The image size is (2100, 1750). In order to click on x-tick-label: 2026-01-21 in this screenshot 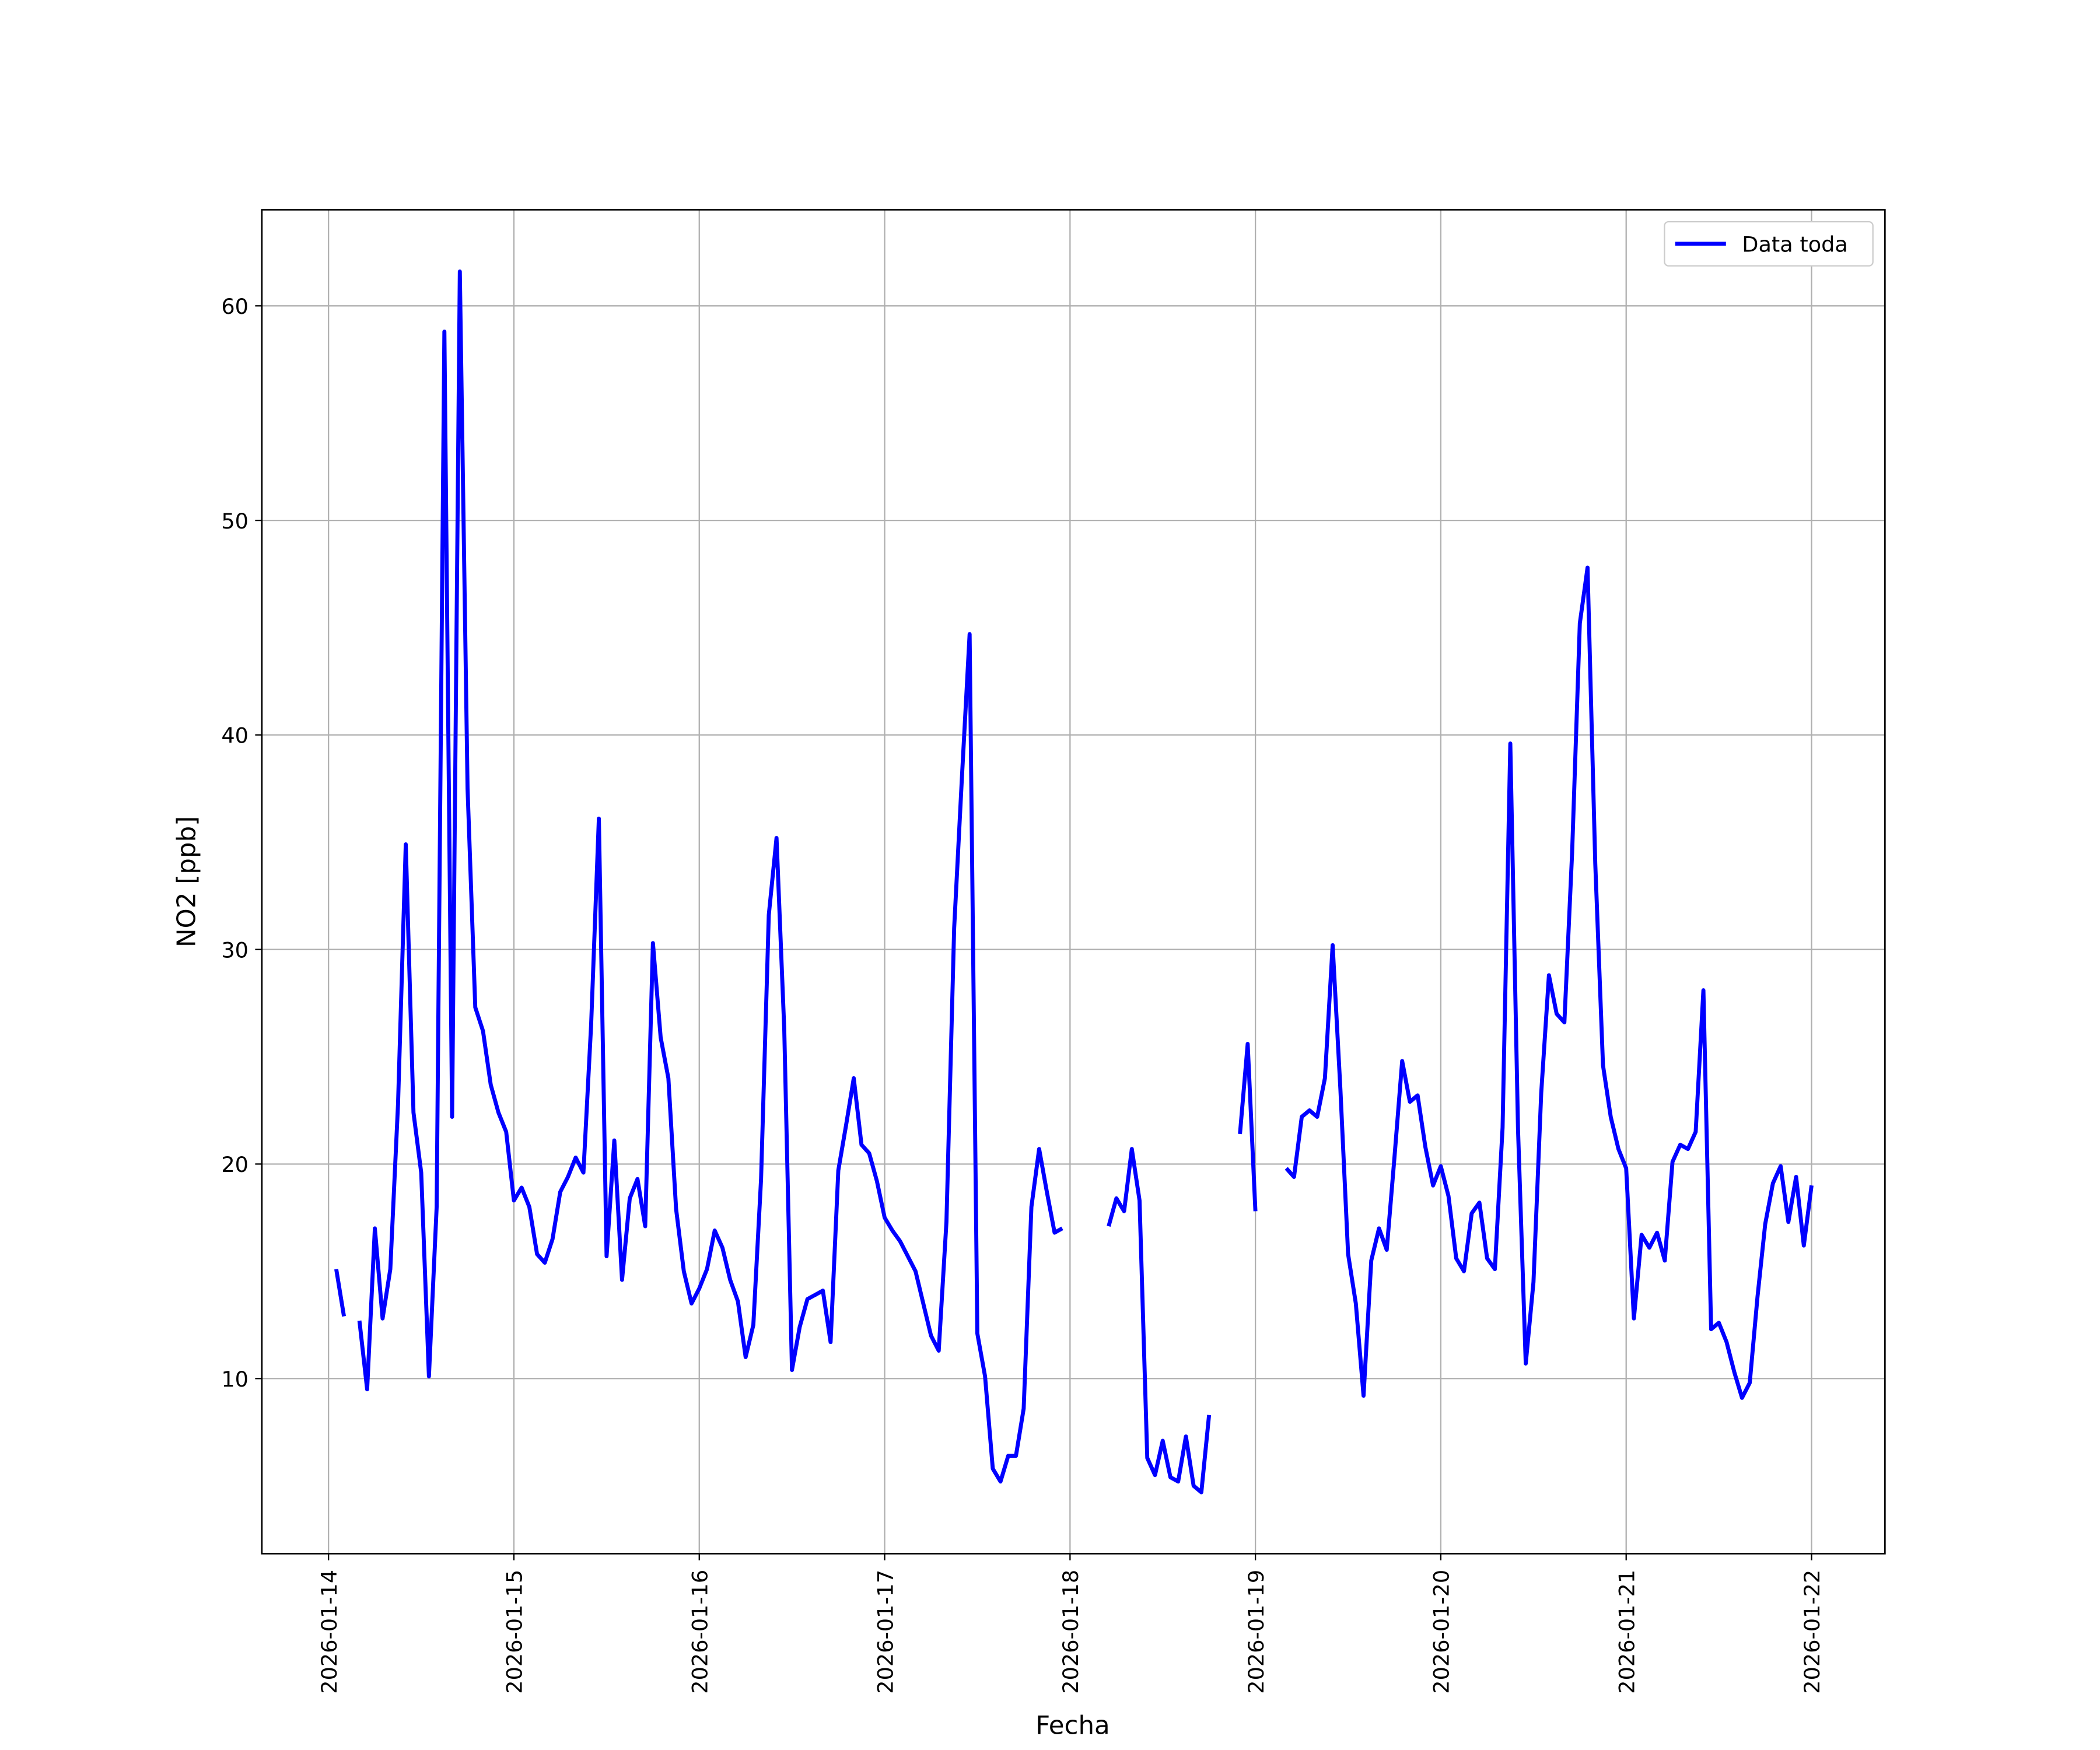, I will do `click(1626, 1632)`.